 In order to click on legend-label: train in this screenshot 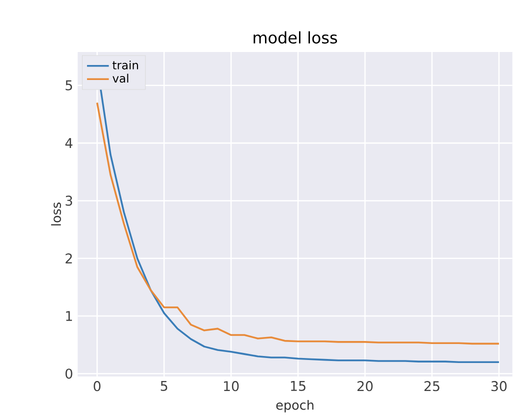, I will do `click(125, 65)`.